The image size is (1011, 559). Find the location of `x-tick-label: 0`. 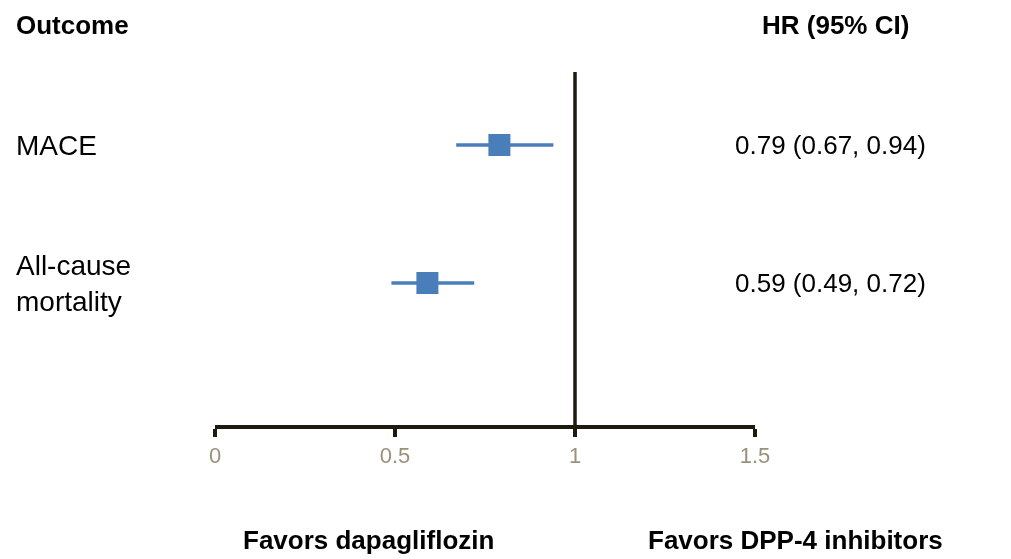

x-tick-label: 0 is located at coordinates (215, 456).